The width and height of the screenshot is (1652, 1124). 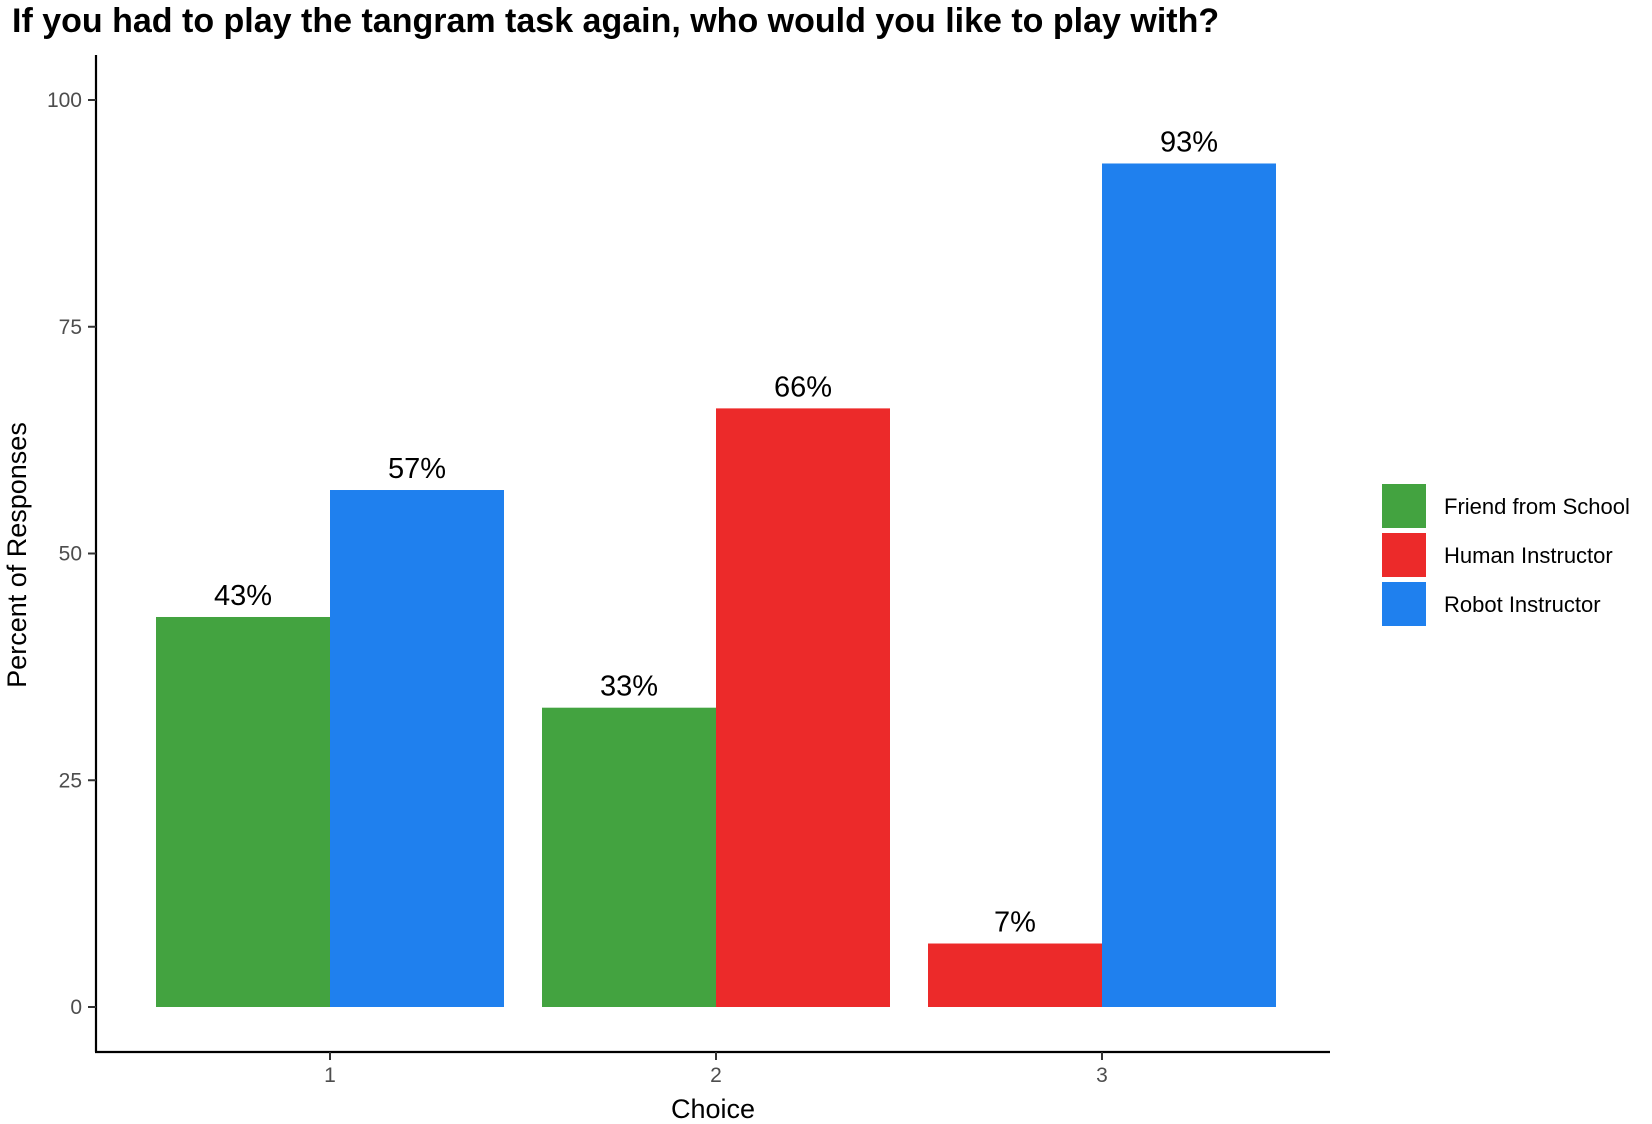 What do you see at coordinates (716, 1075) in the screenshot?
I see `x-tick-label: 2` at bounding box center [716, 1075].